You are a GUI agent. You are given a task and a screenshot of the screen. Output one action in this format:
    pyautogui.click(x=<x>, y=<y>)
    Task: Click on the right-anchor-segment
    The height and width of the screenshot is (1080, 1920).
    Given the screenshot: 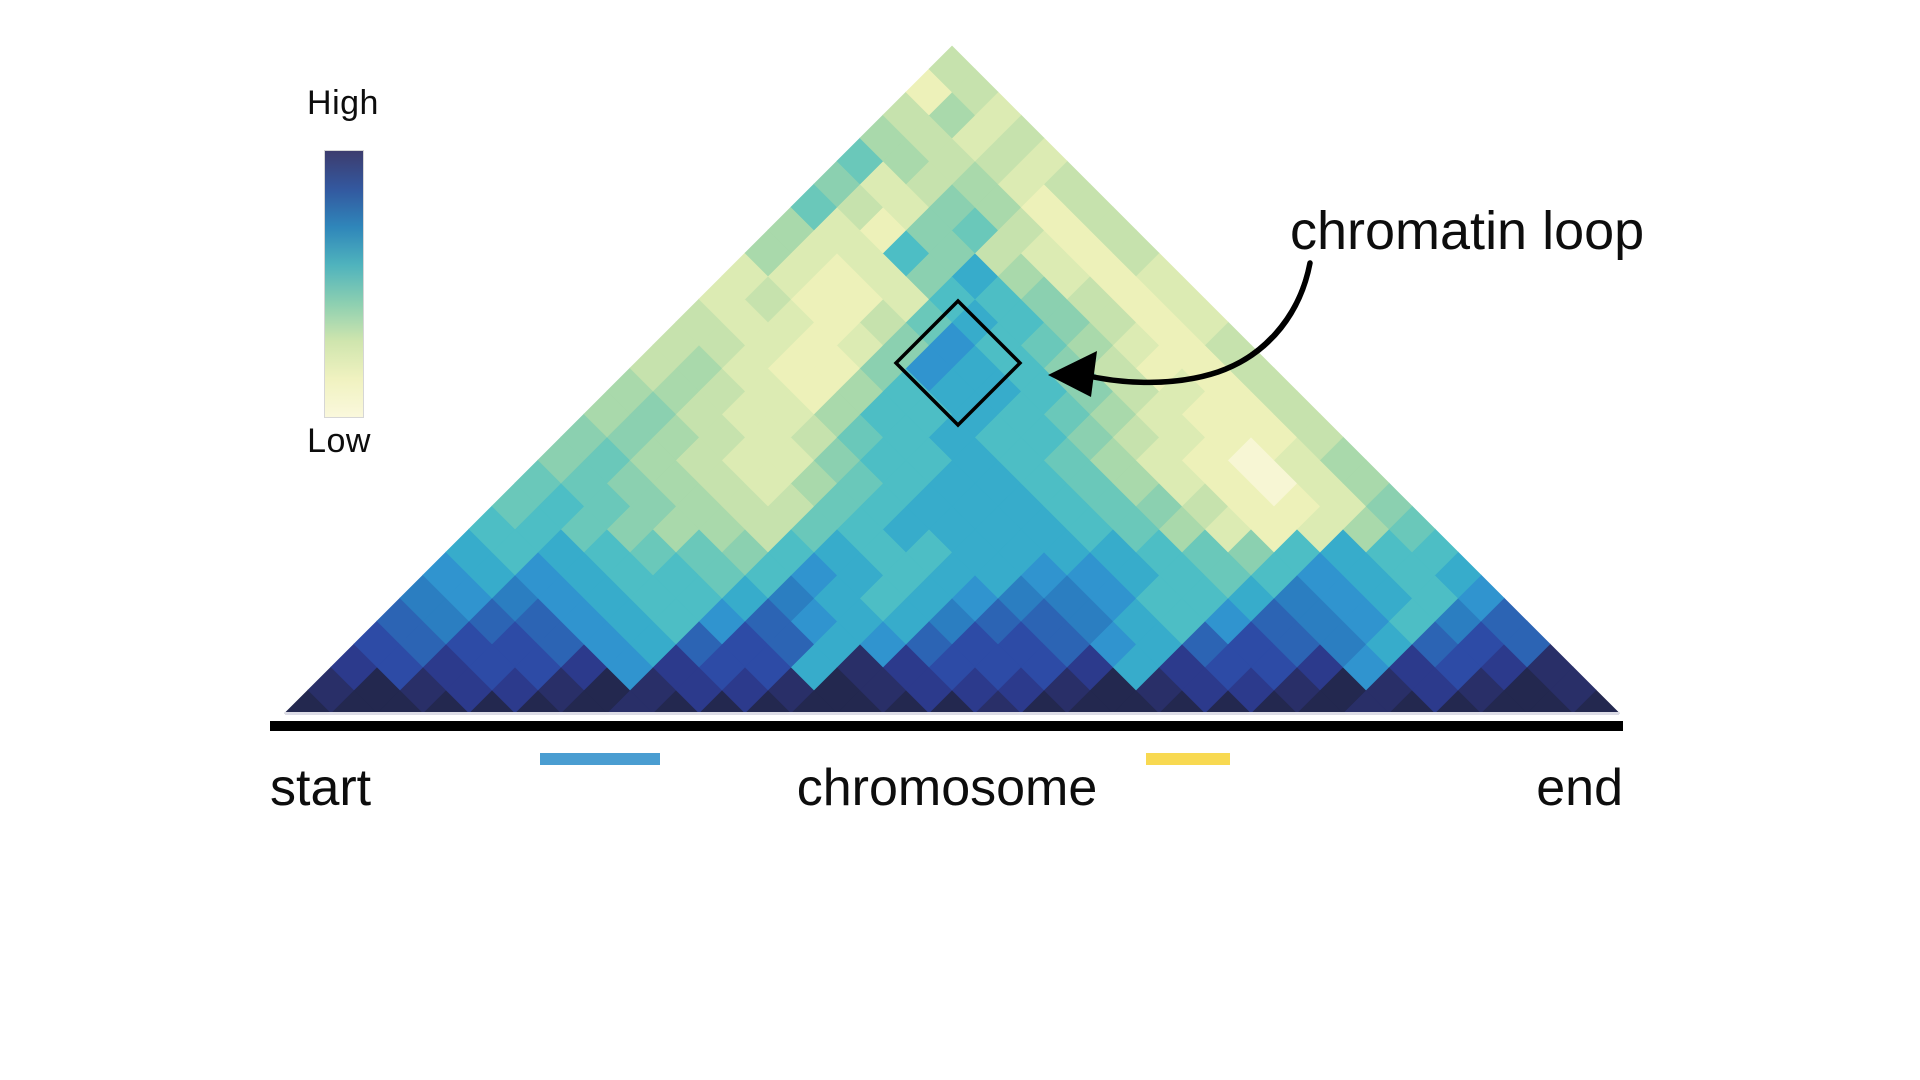 What is the action you would take?
    pyautogui.click(x=1188, y=759)
    